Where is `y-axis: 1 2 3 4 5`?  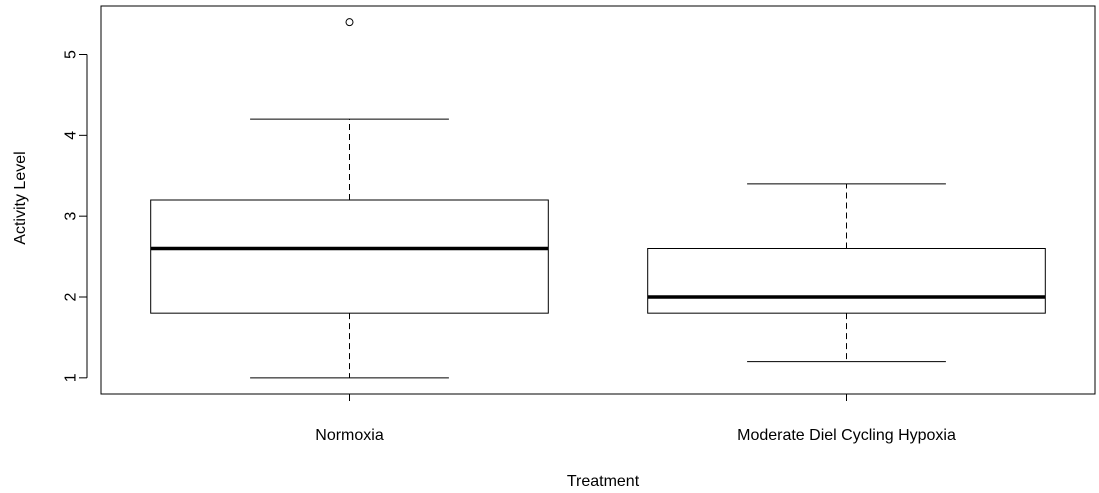
y-axis: 1 2 3 4 5 is located at coordinates (75, 216).